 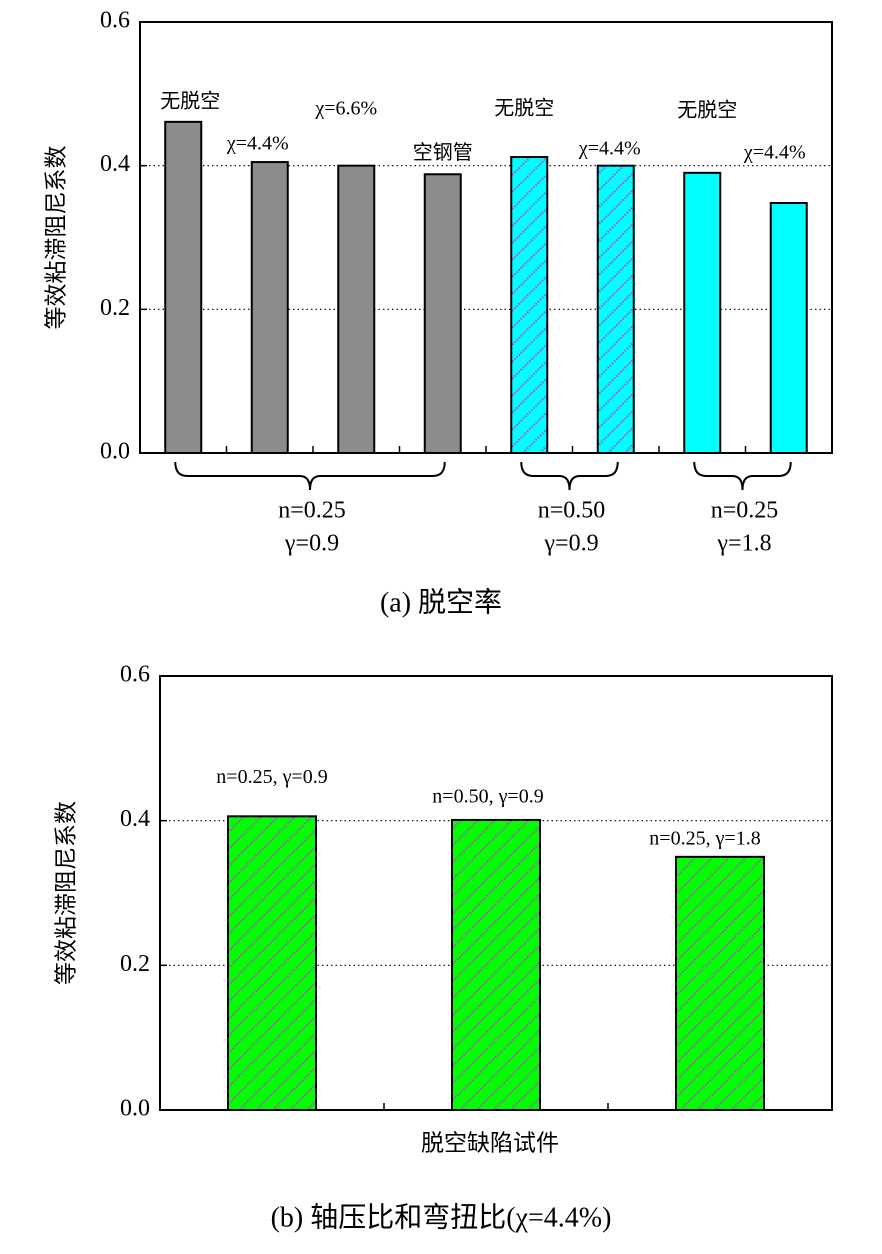 What do you see at coordinates (487, 797) in the screenshot?
I see `bar-annotation: n=0.50, γ=0.9` at bounding box center [487, 797].